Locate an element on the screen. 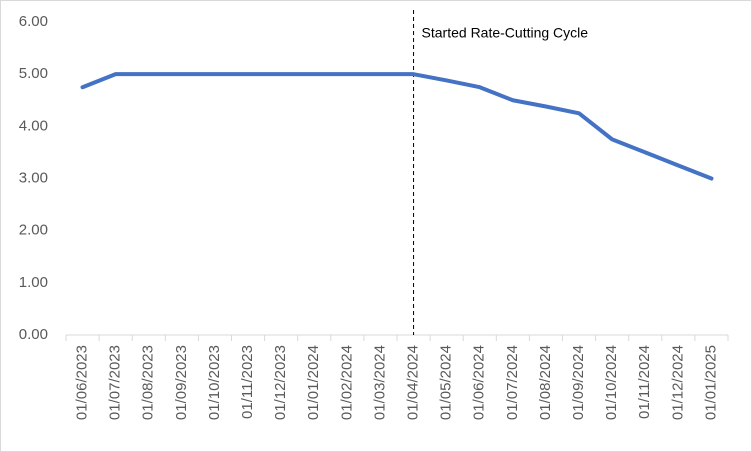 This screenshot has height=452, width=752. x-tick-label: 01/01/2024 is located at coordinates (313, 382).